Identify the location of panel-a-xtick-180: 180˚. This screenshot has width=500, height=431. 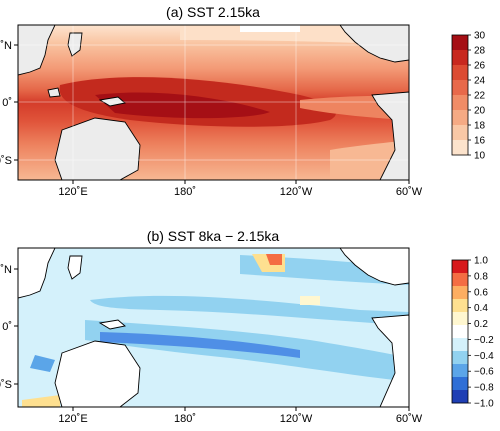
(185, 192).